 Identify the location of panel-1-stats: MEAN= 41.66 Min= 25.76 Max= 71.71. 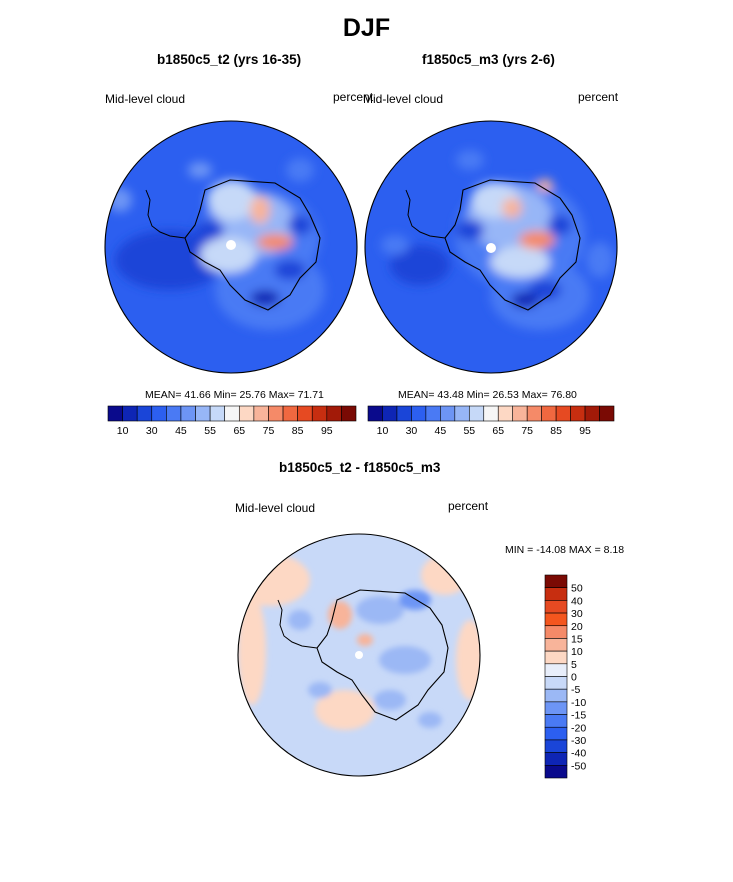
(234, 395).